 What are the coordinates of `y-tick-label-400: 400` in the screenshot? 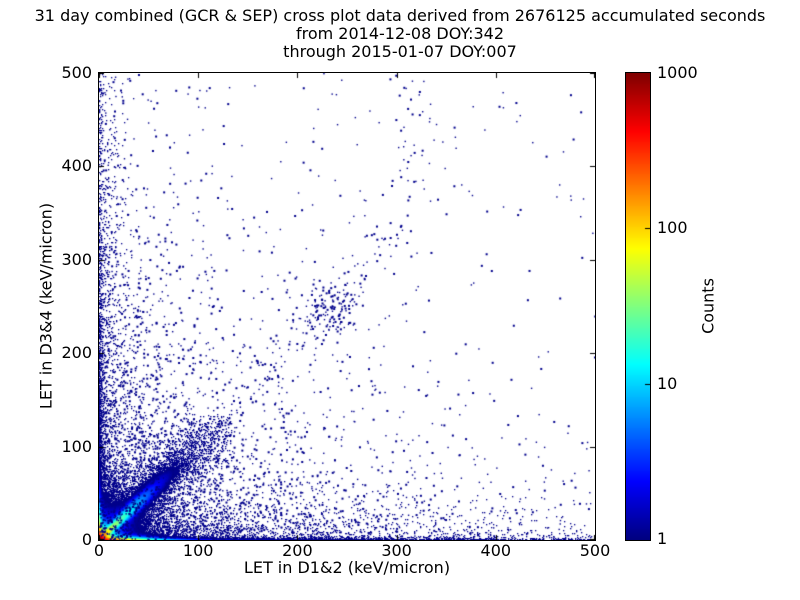 It's located at (76, 166).